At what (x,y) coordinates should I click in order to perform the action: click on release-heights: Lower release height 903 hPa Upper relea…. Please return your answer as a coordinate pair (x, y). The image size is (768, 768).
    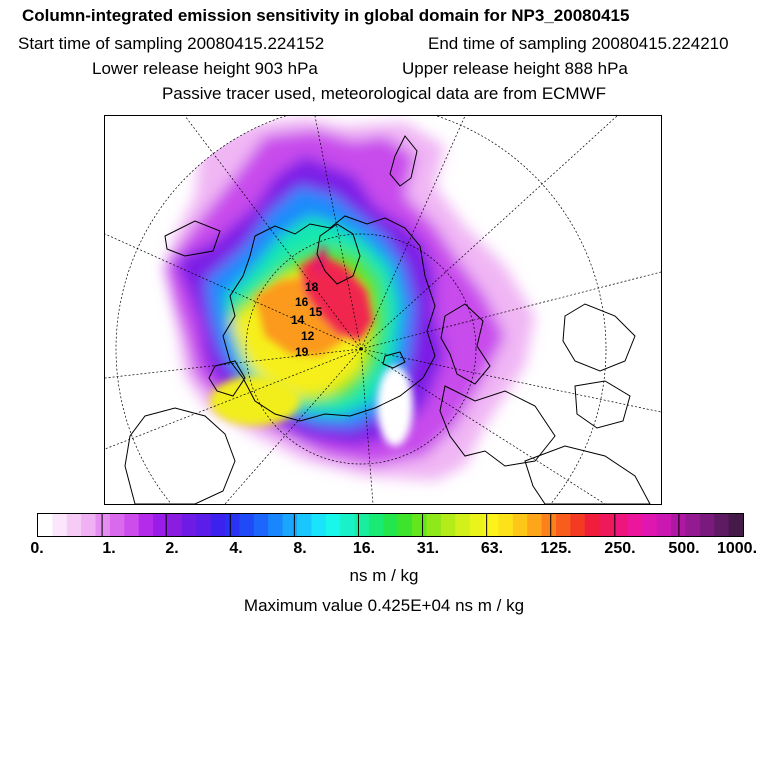
    Looking at the image, I should click on (430, 69).